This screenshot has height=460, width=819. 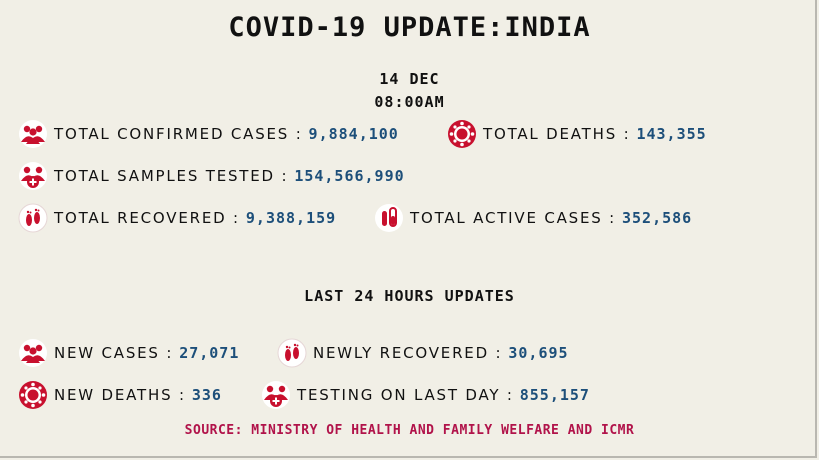 What do you see at coordinates (409, 27) in the screenshot?
I see `page-title: COVID-19 UPDATE:INDIA` at bounding box center [409, 27].